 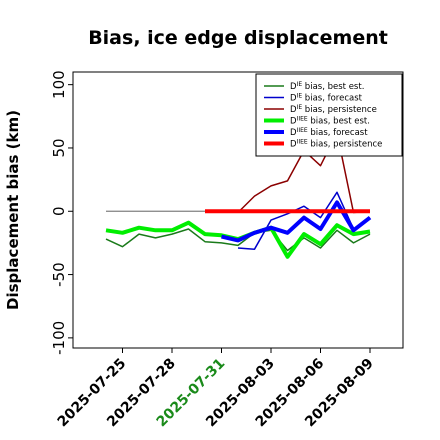 I want to click on chart-title: Bias, ice edge displacement, so click(x=238, y=38).